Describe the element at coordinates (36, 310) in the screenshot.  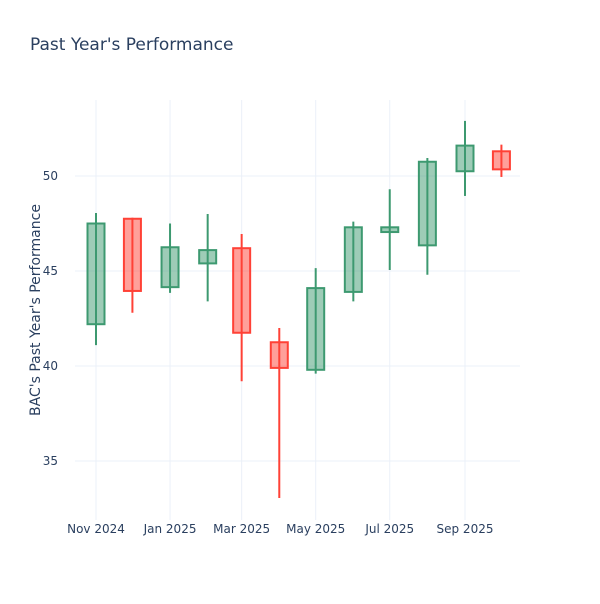
I see `y-axis-label: BAC's Past Year's Performance` at that location.